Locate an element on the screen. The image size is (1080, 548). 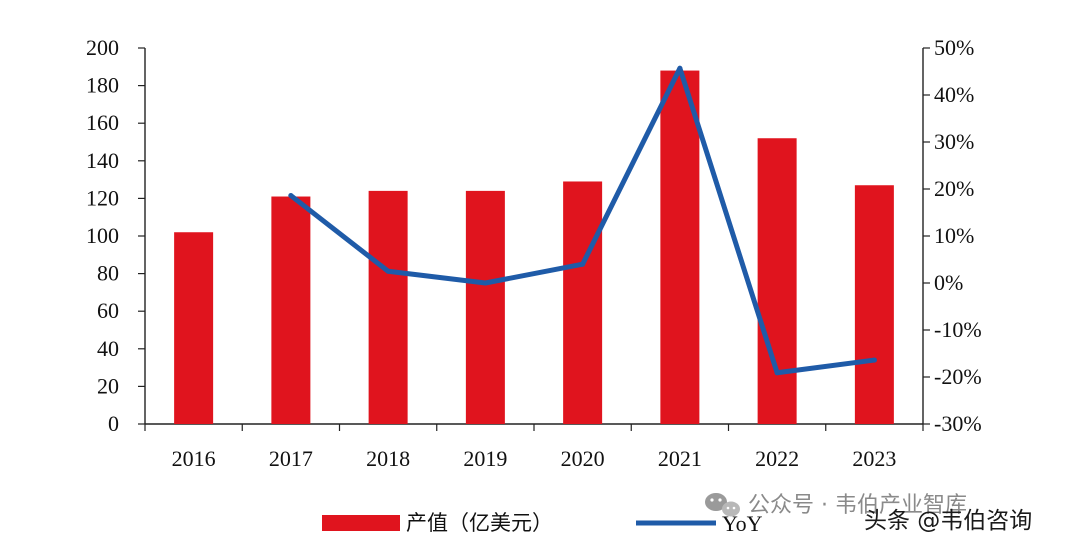
right-tick-label: 0% is located at coordinates (948, 282).